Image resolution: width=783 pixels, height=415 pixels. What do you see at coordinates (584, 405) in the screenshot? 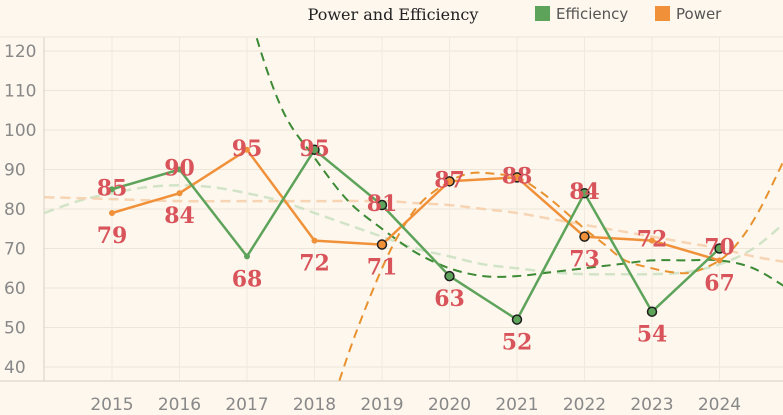
I see `x-tick-label: 2022` at bounding box center [584, 405].